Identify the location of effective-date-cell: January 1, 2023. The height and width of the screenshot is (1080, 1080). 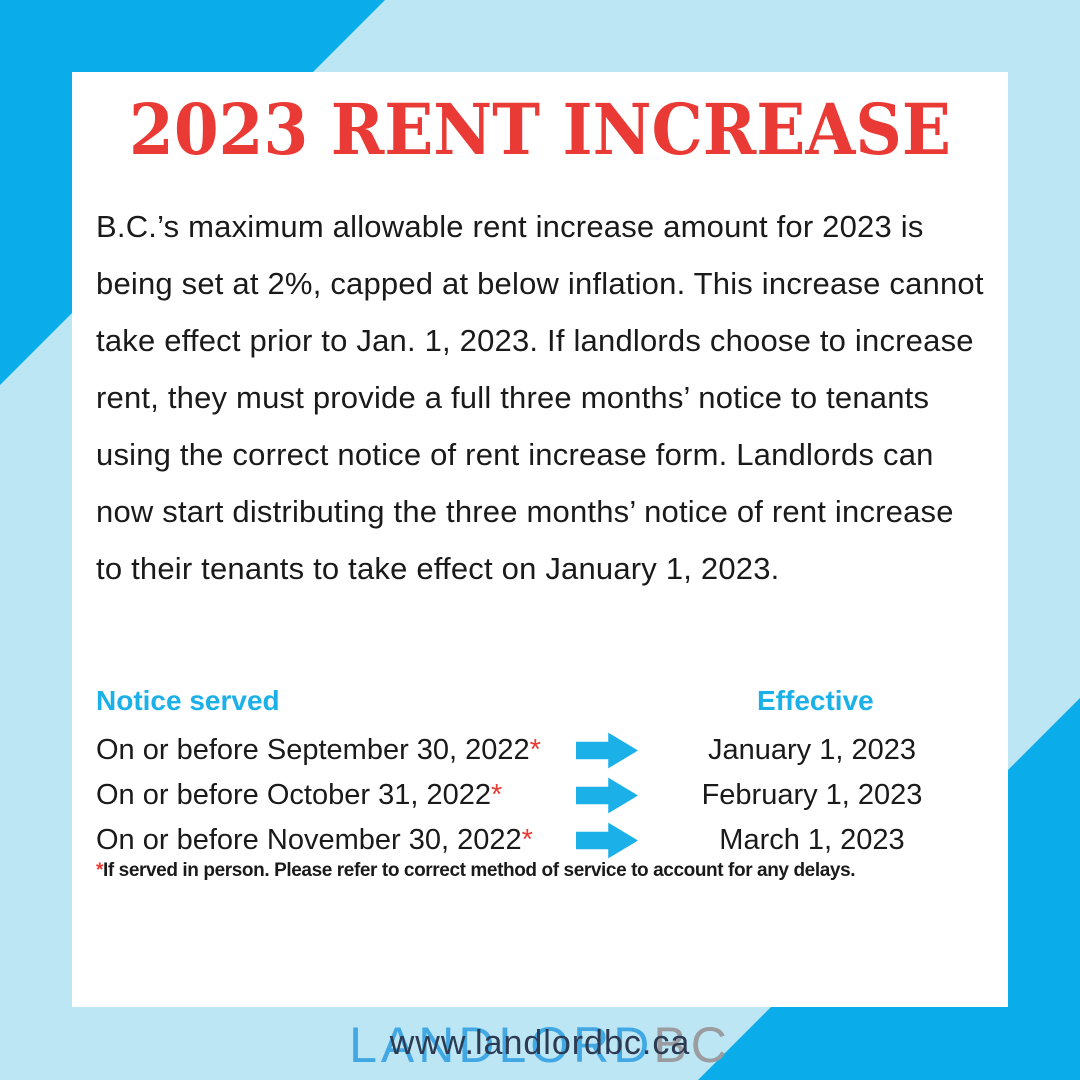
(812, 750).